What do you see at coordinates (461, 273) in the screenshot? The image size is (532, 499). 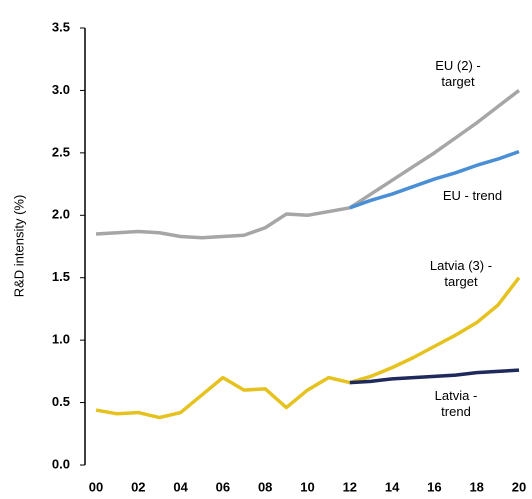 I see `series-label: Latvia (3) - target` at bounding box center [461, 273].